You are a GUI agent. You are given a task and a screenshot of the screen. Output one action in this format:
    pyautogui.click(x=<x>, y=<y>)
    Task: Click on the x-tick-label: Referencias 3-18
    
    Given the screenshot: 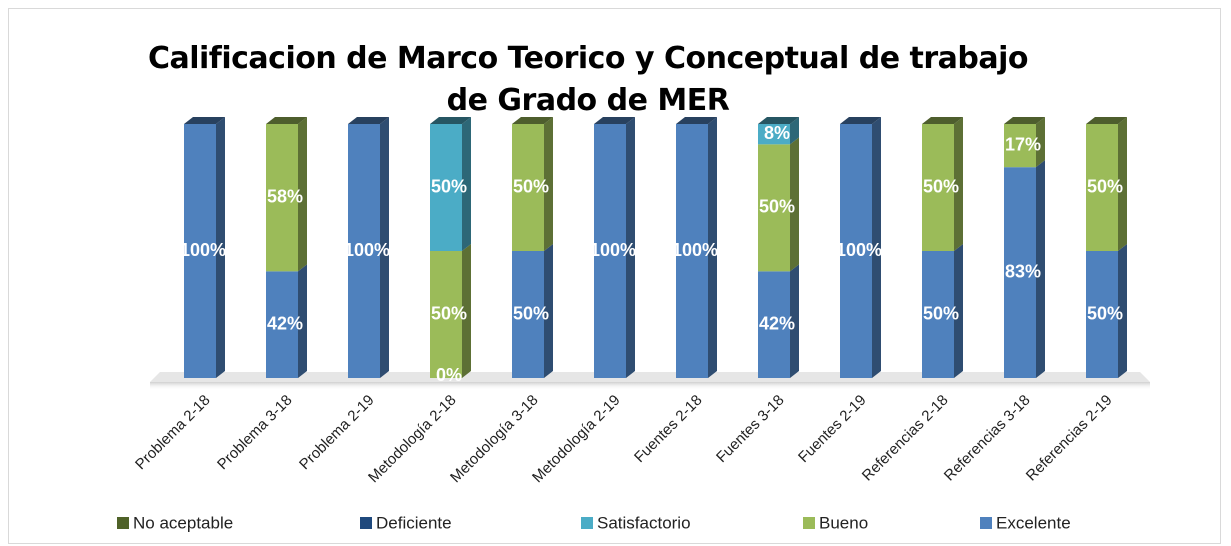 What is the action you would take?
    pyautogui.click(x=987, y=438)
    